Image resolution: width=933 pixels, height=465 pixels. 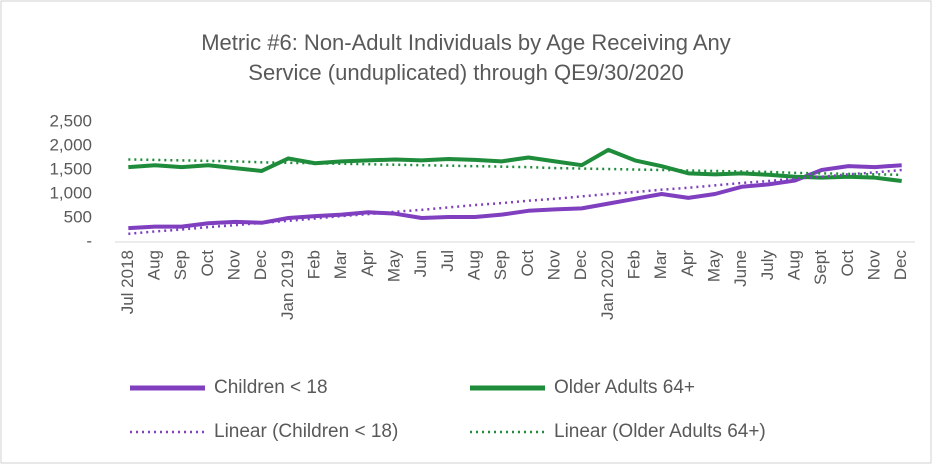 What do you see at coordinates (70, 192) in the screenshot?
I see `y-tick-label: 1,000` at bounding box center [70, 192].